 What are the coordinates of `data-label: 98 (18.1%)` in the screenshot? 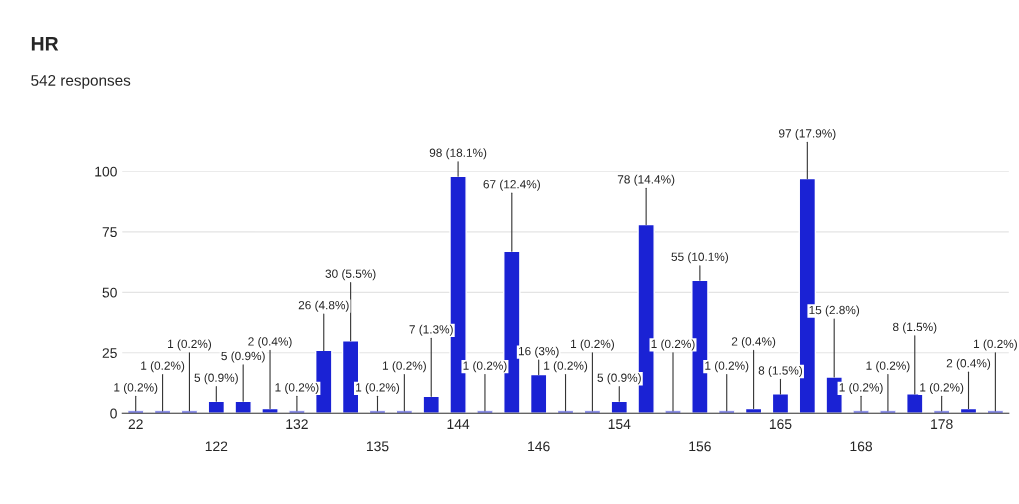 It's located at (458, 154).